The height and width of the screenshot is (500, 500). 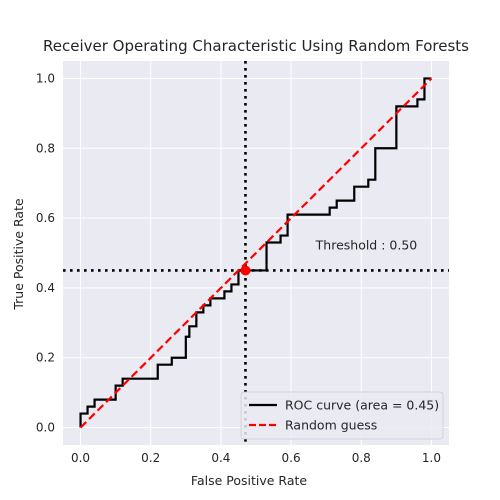 What do you see at coordinates (45, 78) in the screenshot?
I see `y-tick-label: 1.0` at bounding box center [45, 78].